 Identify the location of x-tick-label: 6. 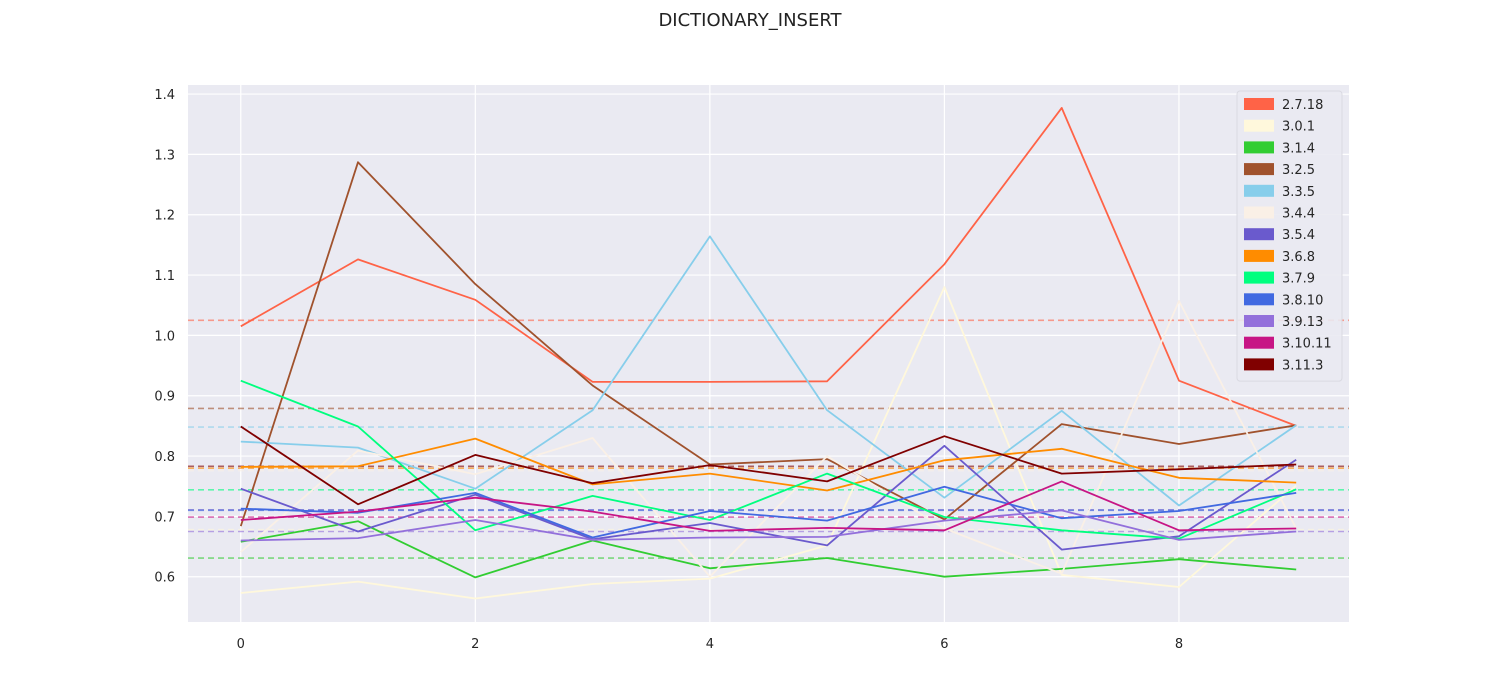
(944, 644).